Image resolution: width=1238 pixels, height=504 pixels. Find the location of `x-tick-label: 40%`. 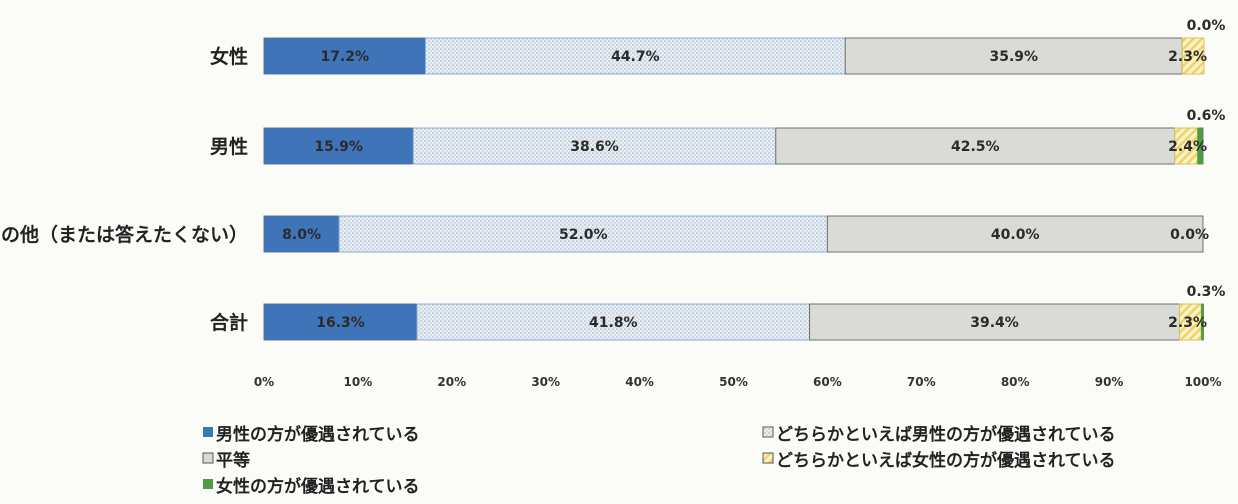

x-tick-label: 40% is located at coordinates (639, 382).